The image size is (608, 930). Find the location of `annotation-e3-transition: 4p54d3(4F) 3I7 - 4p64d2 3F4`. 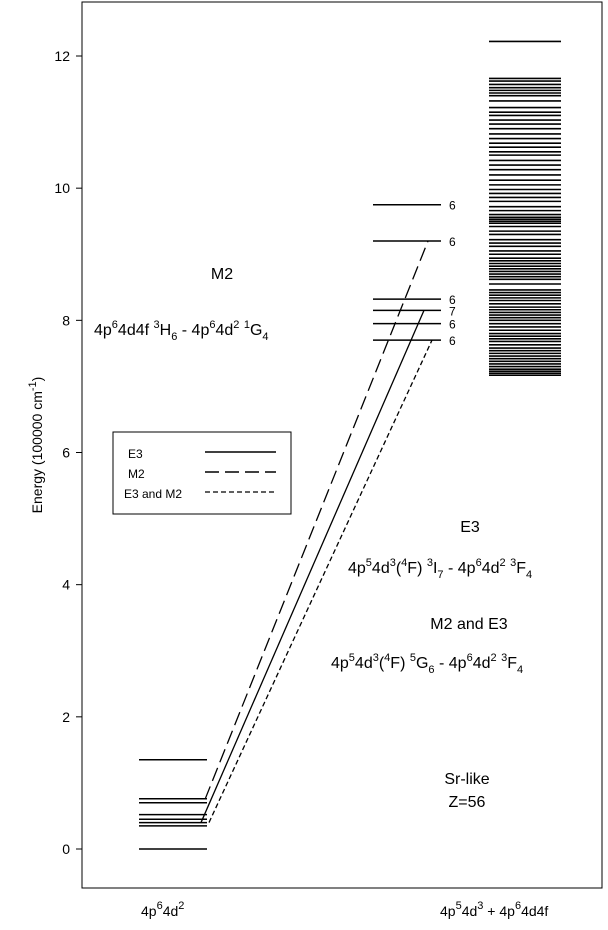

annotation-e3-transition: 4p54d3(4F) 3I7 - 4p64d2 3F4 is located at coordinates (440, 569).